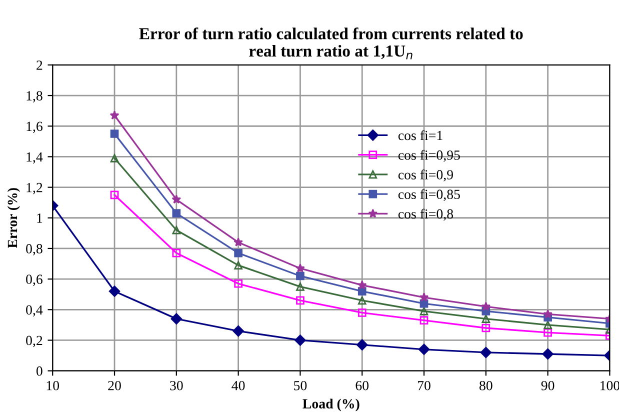 This screenshot has height=419, width=619. Describe the element at coordinates (426, 214) in the screenshot. I see `legend-label: cos fi=0,8` at that location.